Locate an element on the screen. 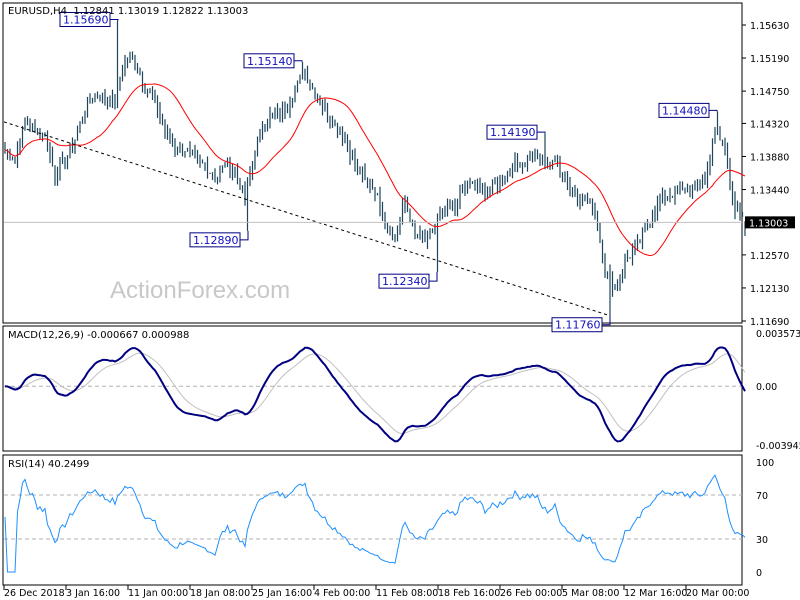 This screenshot has height=600, width=800. macd-main-line is located at coordinates (375, 394).